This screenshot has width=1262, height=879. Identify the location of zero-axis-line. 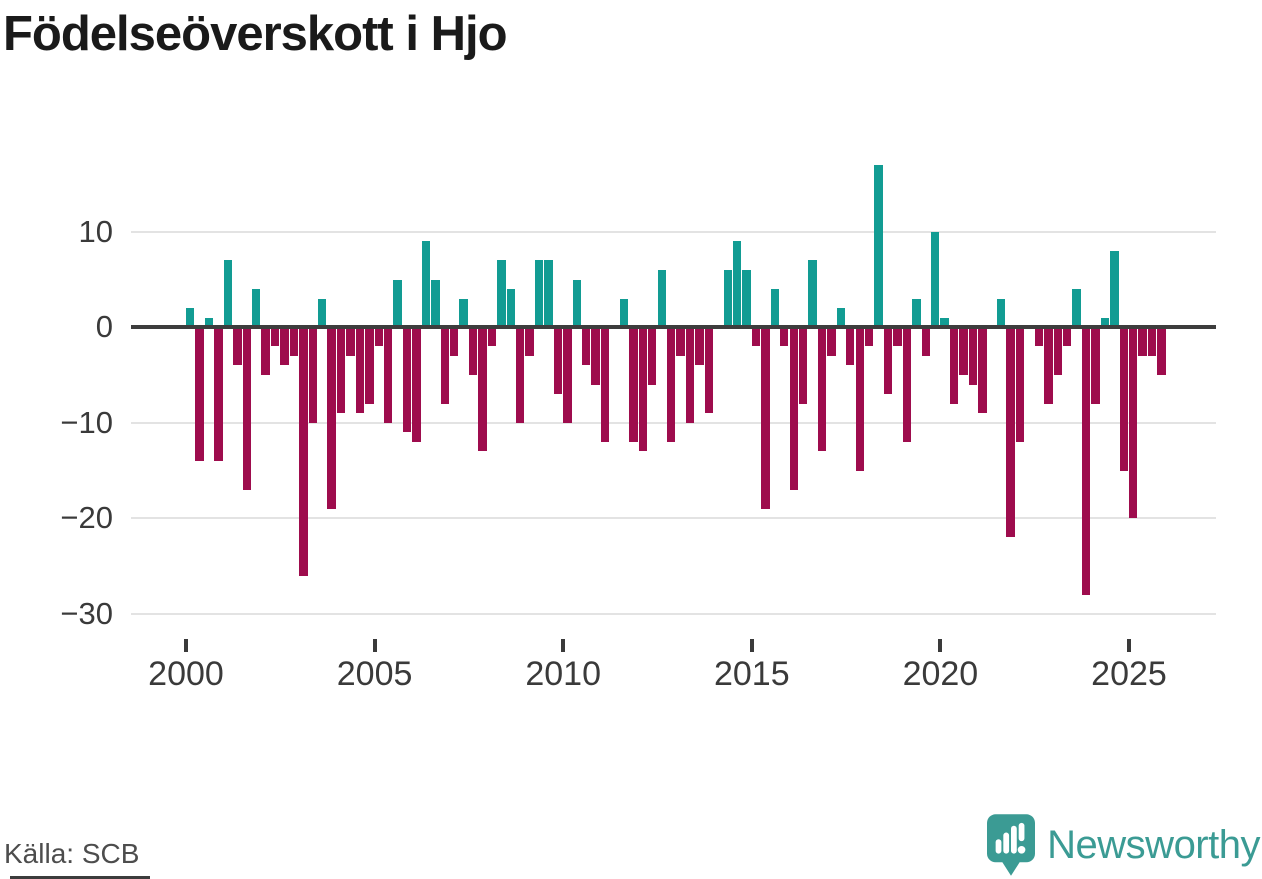
(673, 327).